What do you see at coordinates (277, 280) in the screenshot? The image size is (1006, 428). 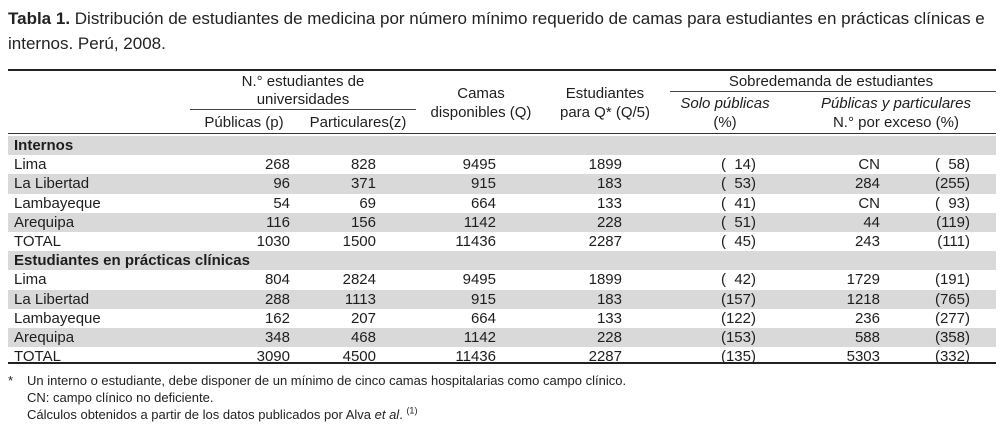 I see `cell-p: 804` at bounding box center [277, 280].